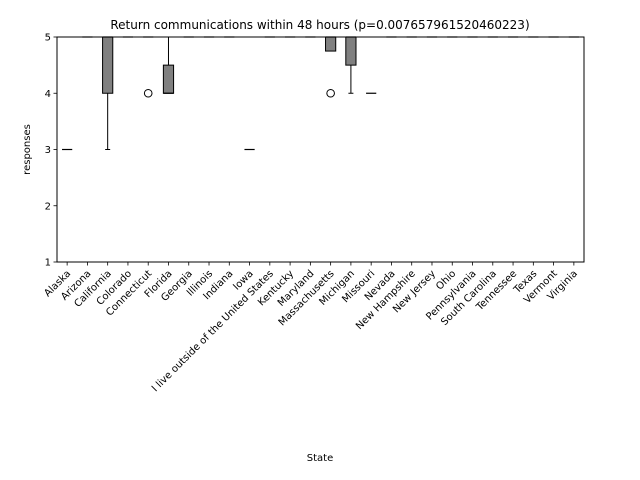  Describe the element at coordinates (27, 149) in the screenshot. I see `y-axis-label: responses` at that location.